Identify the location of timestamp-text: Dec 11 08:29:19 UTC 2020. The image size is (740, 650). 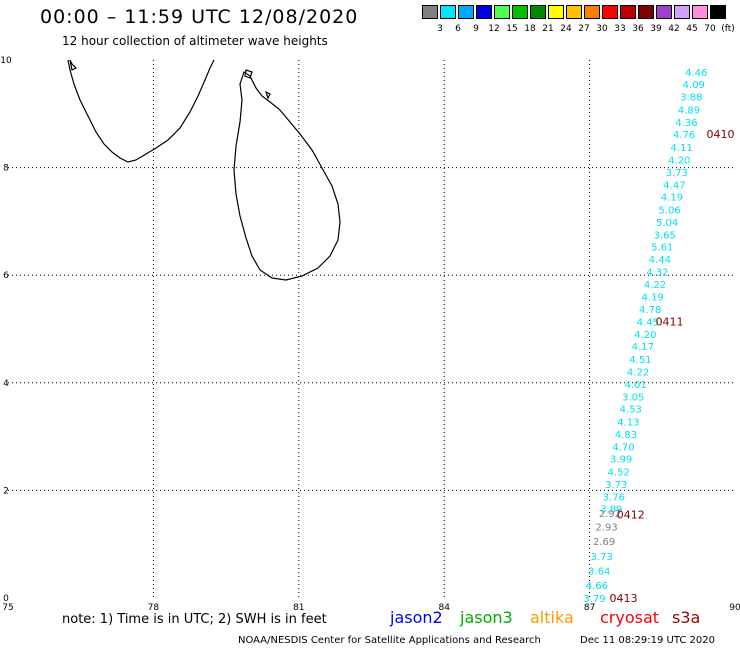
(647, 640).